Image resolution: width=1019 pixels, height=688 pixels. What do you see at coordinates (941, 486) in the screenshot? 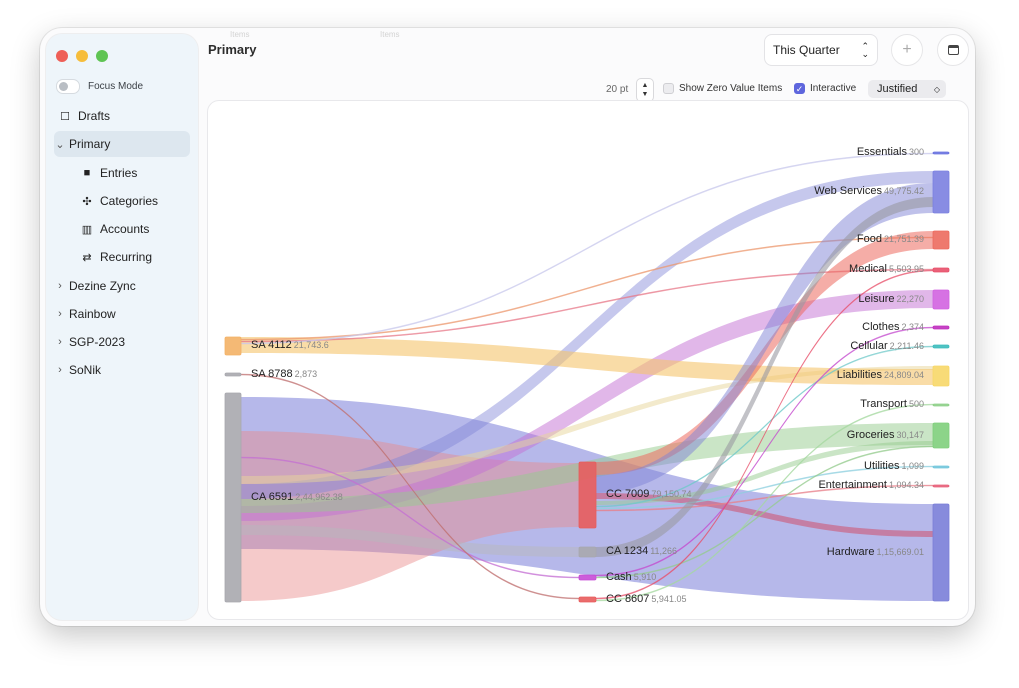
I see `node-entertainment` at bounding box center [941, 486].